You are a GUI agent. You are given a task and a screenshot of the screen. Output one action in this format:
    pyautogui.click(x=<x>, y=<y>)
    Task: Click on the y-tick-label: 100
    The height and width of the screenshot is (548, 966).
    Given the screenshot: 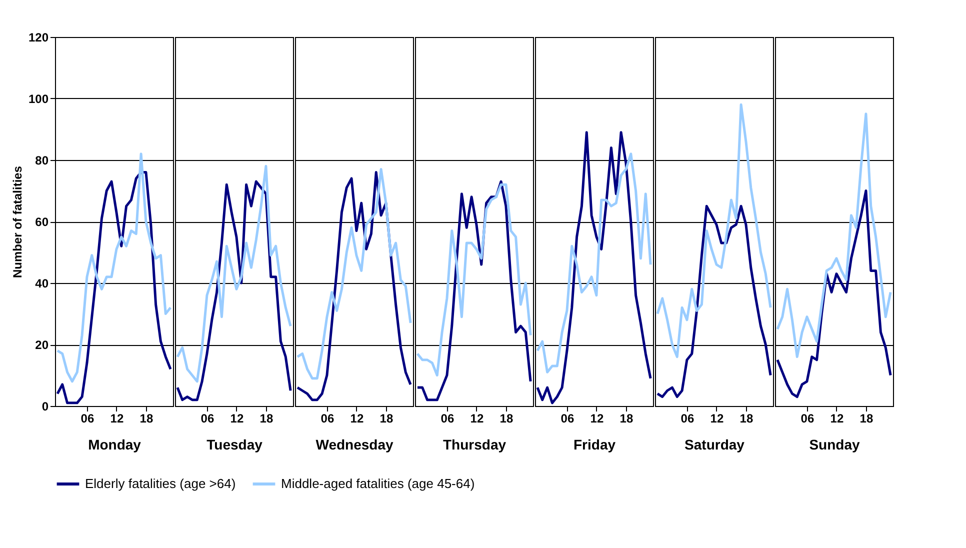 What is the action you would take?
    pyautogui.click(x=38, y=99)
    